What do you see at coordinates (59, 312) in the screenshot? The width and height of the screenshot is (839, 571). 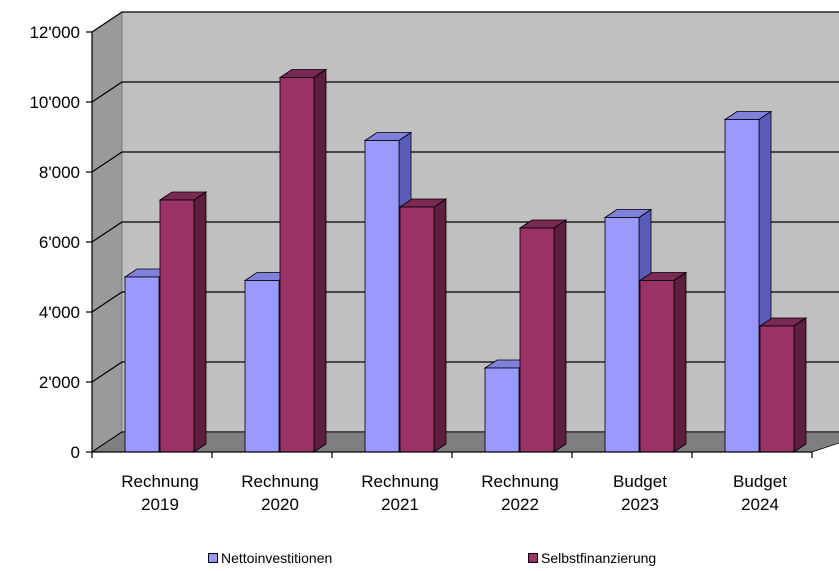 I see `y-tick-label: 4'000` at bounding box center [59, 312].